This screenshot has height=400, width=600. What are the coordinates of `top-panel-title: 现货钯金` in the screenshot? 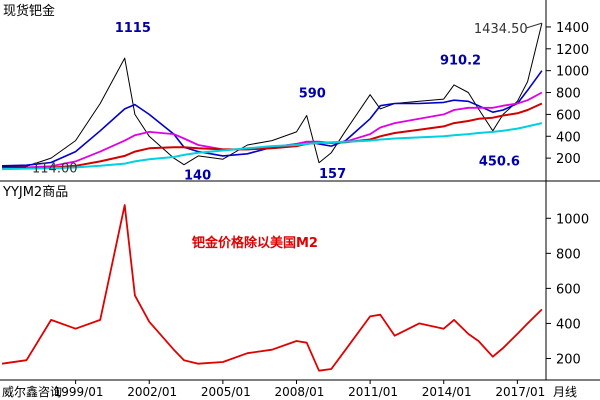 It's located at (29, 11).